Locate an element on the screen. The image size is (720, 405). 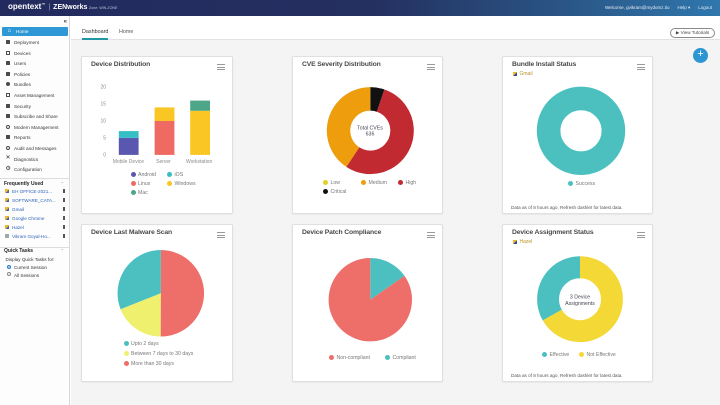
svg-text: 20 is located at coordinates (103, 88).